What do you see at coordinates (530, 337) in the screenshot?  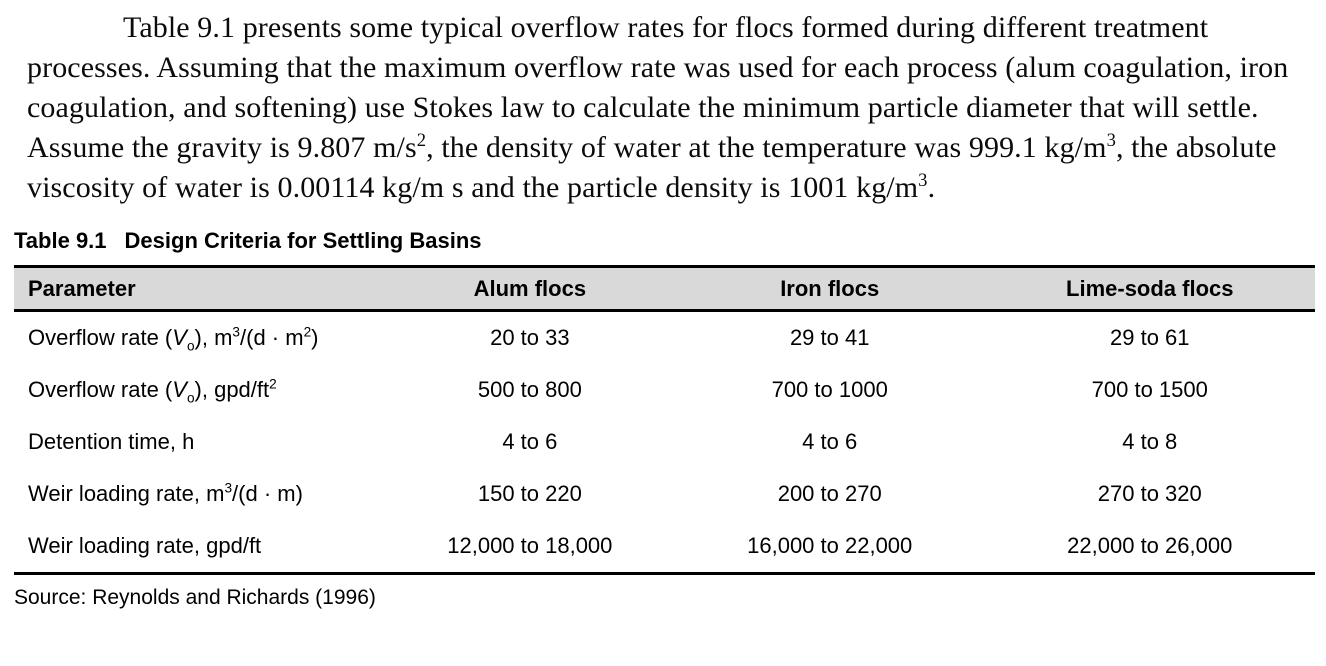 I see `value-cell: 20 to 33` at bounding box center [530, 337].